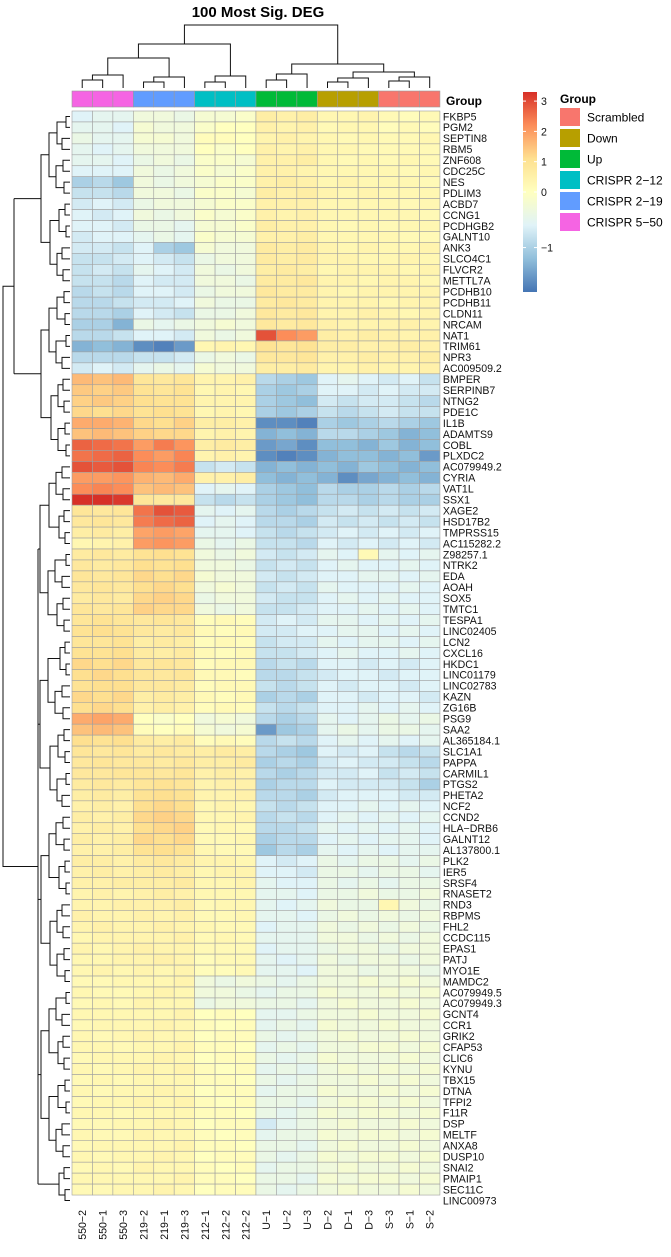 This screenshot has height=1257, width=671. What do you see at coordinates (471, 533) in the screenshot?
I see `row-label: TMPRSS15` at bounding box center [471, 533].